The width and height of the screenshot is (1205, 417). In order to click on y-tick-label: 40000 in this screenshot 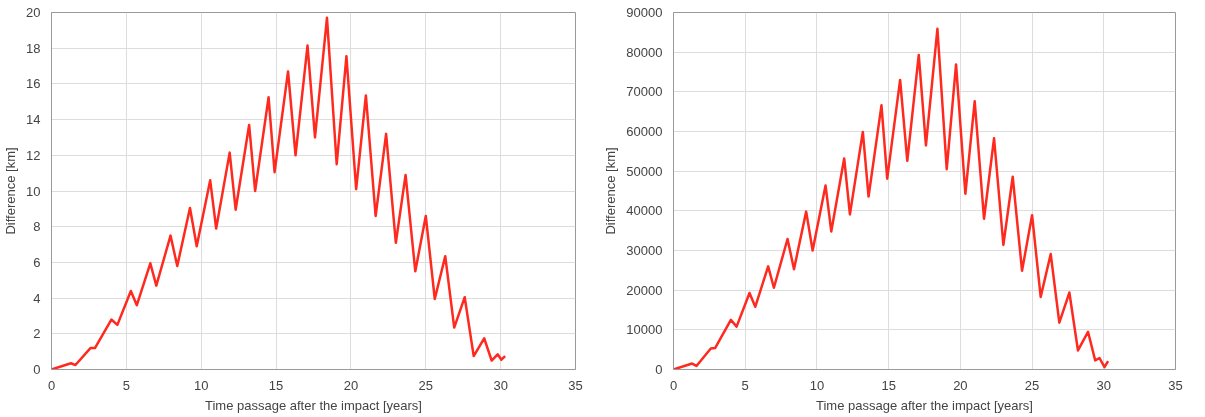, I will do `click(644, 211)`.